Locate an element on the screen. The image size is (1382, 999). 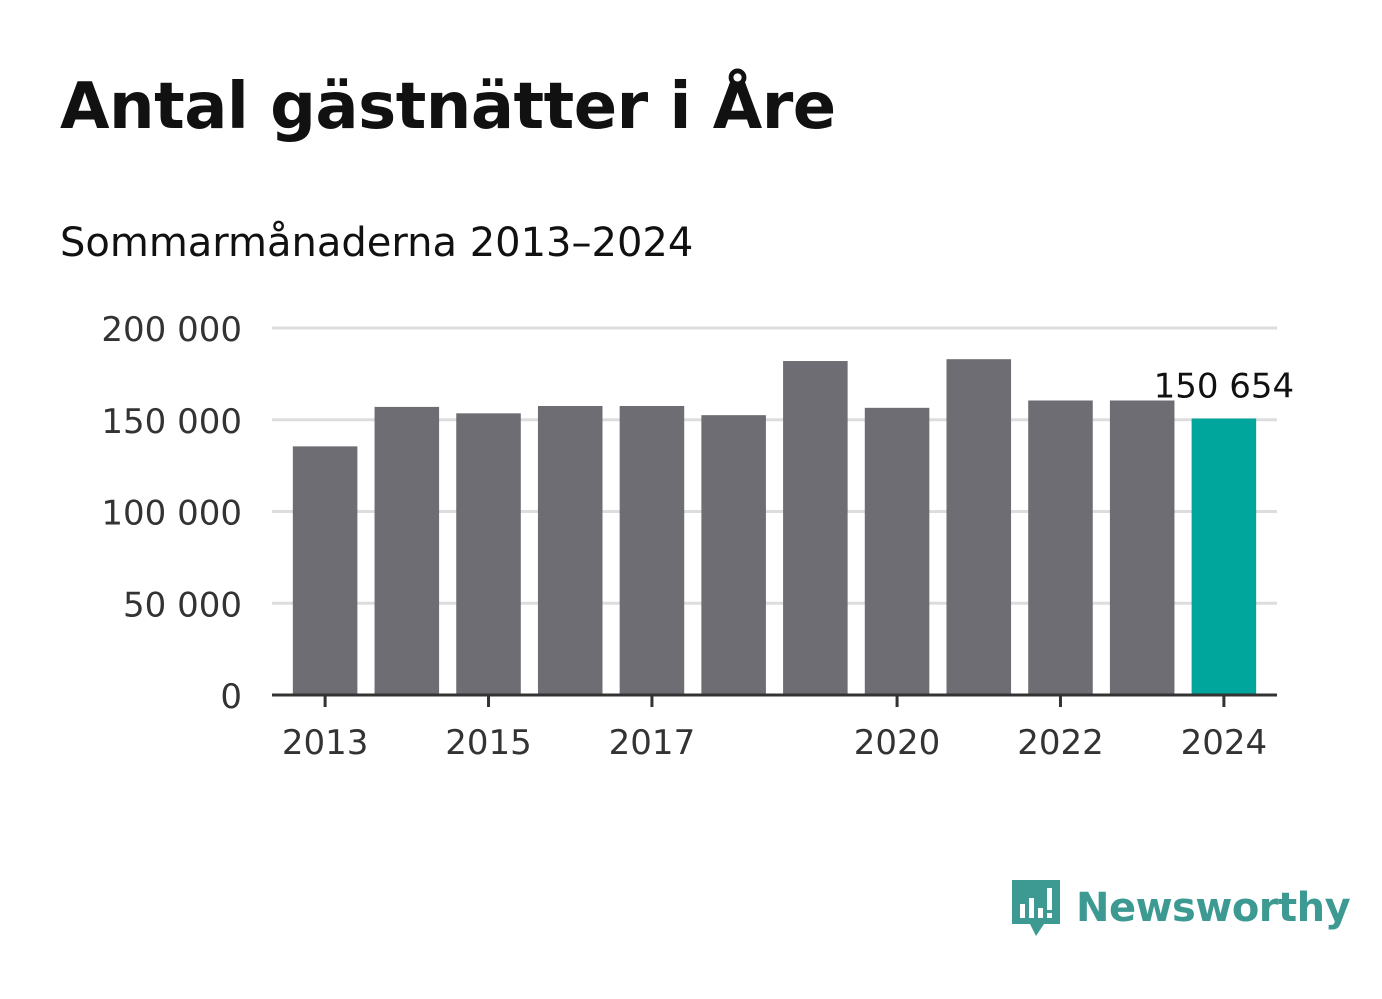
bar-2024 is located at coordinates (1224, 556).